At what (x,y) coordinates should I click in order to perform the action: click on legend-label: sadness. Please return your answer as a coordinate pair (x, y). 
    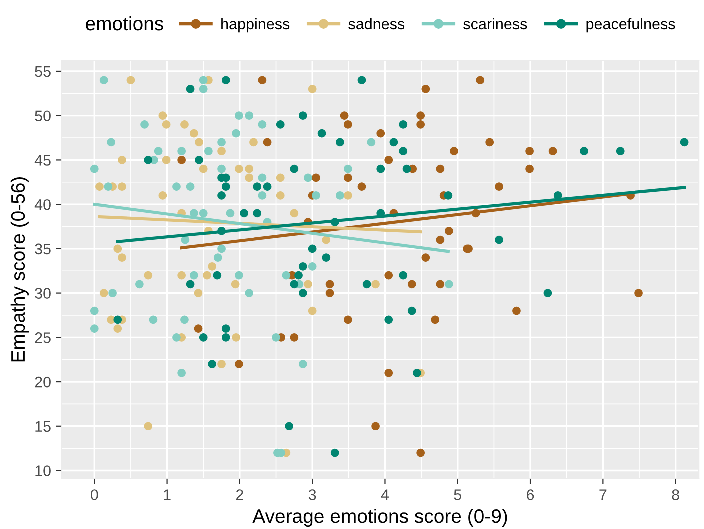
    Looking at the image, I should click on (376, 24).